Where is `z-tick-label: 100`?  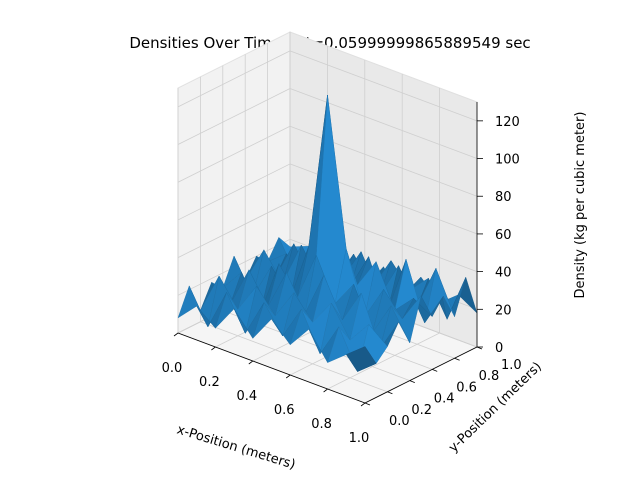
z-tick-label: 100 is located at coordinates (507, 160).